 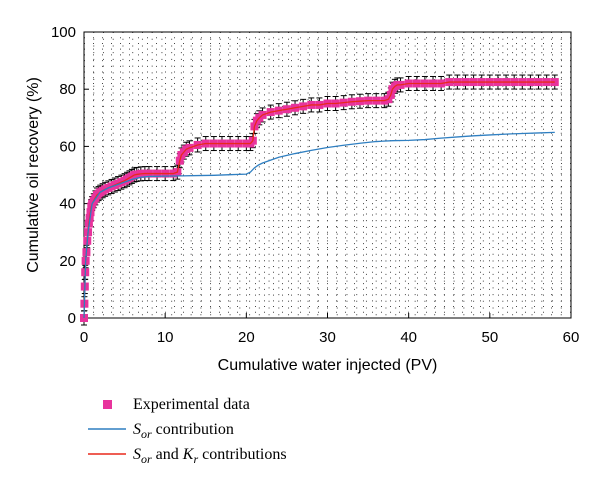 I want to click on y-tick-label: 0, so click(x=72, y=318).